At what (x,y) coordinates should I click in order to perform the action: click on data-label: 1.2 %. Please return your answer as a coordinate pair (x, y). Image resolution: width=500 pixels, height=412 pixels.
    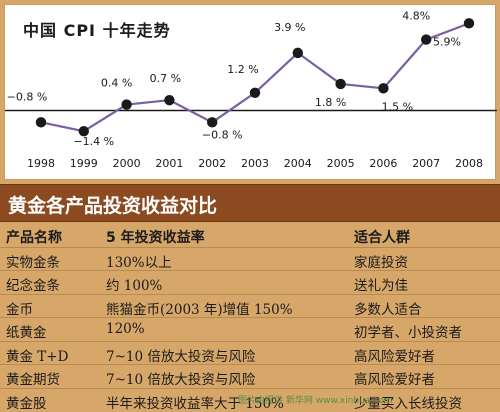
    Looking at the image, I should click on (242, 69).